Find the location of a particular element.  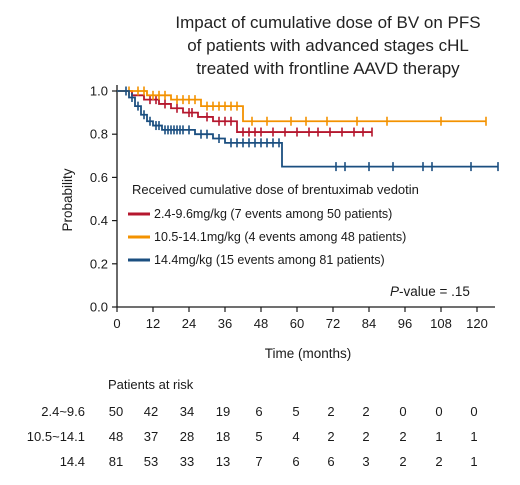

risk-count: 81 is located at coordinates (116, 461).